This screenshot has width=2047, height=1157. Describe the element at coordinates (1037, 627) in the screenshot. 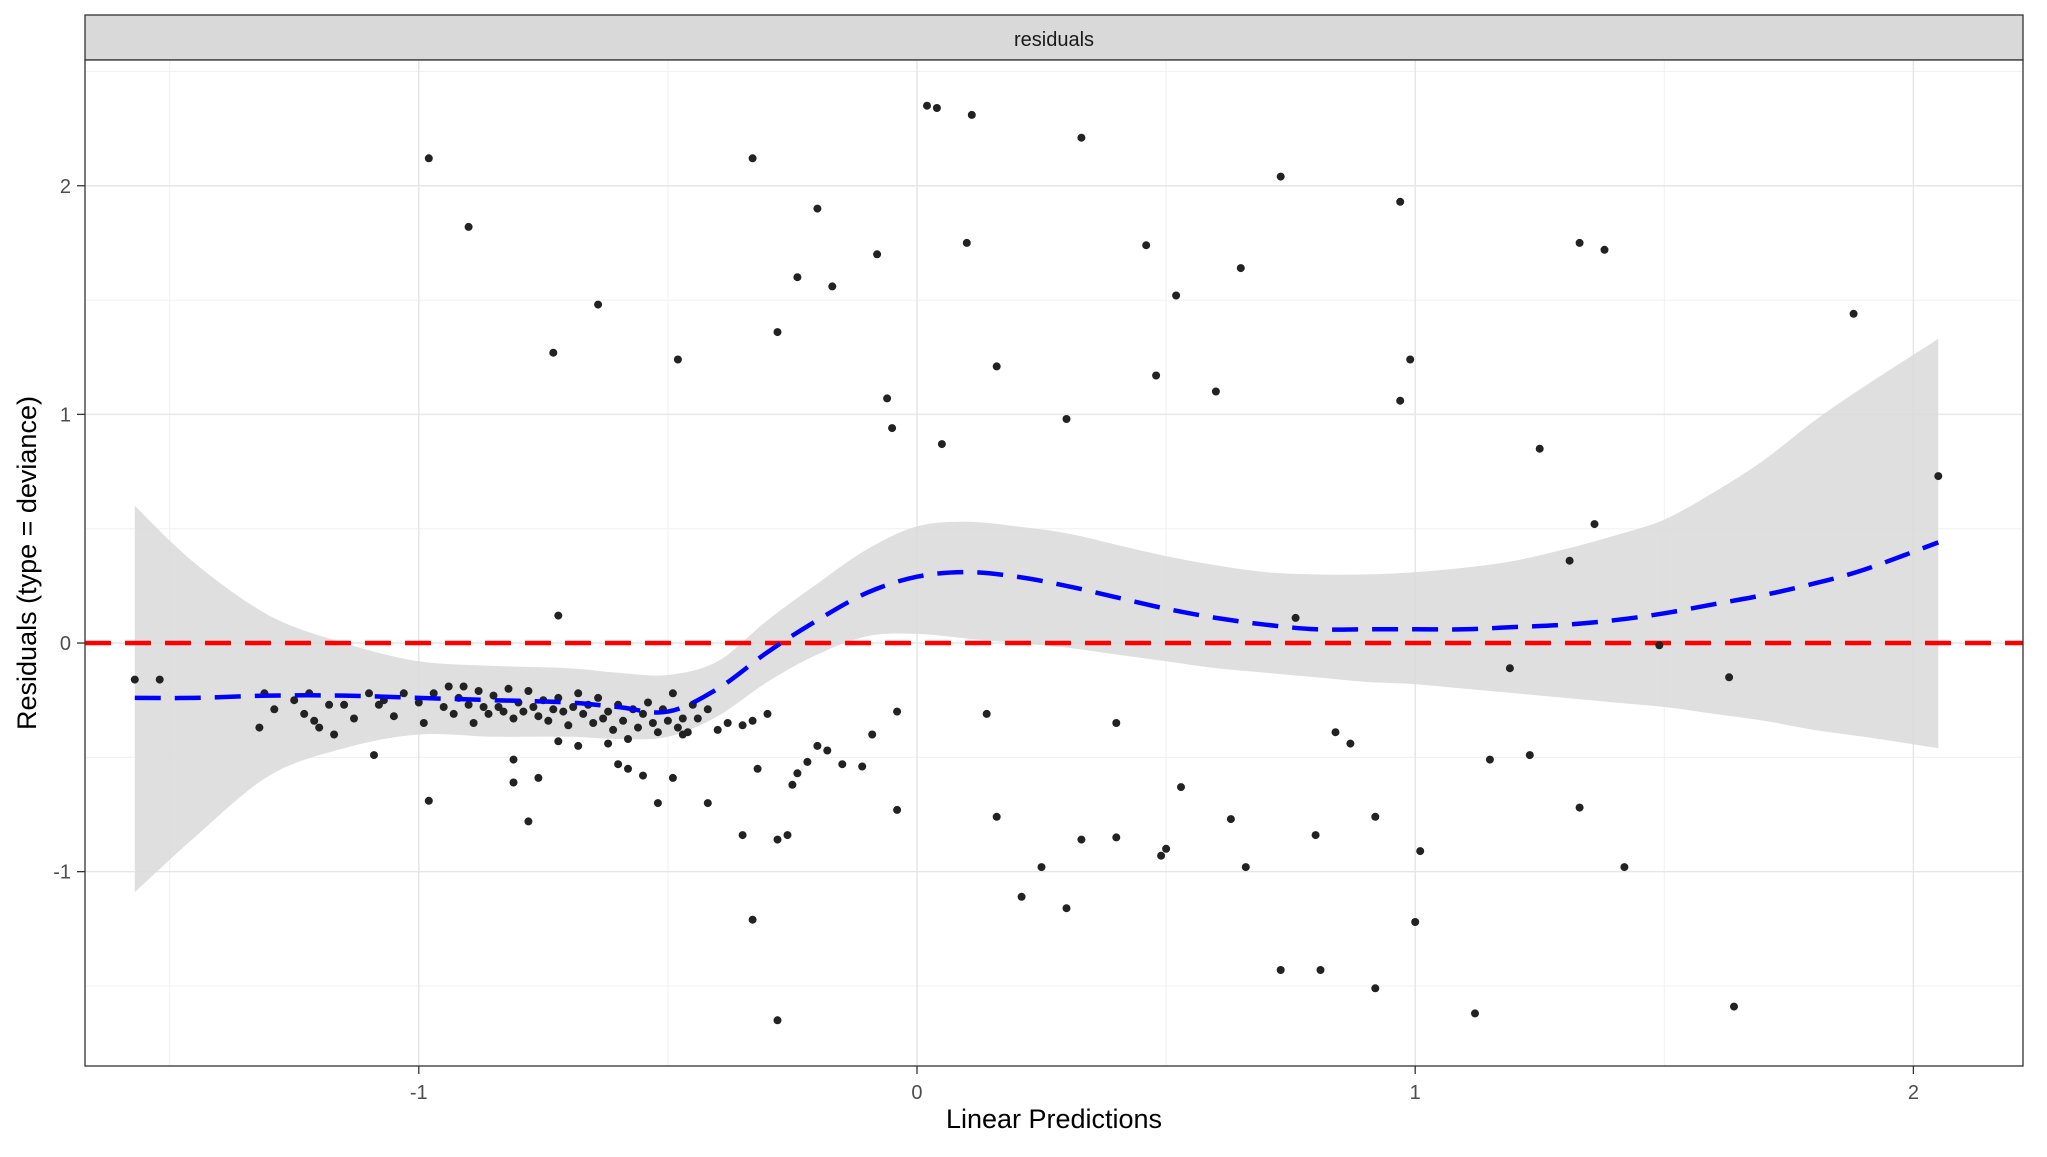

I see `smooth-trend-line` at that location.